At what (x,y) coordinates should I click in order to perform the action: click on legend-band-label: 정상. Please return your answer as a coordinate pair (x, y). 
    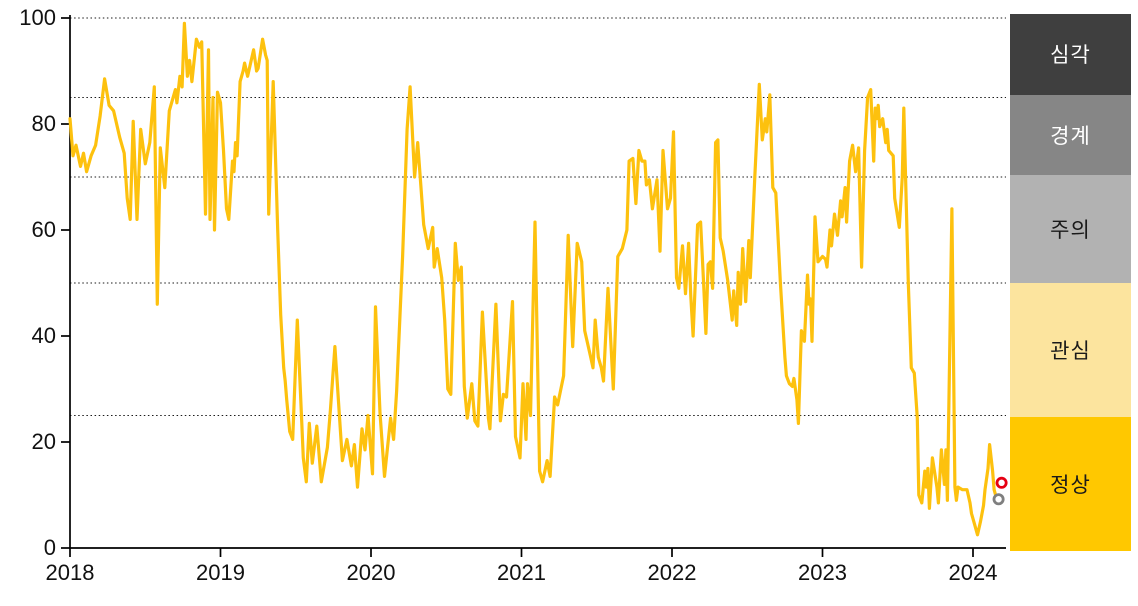
    Looking at the image, I should click on (1070, 485).